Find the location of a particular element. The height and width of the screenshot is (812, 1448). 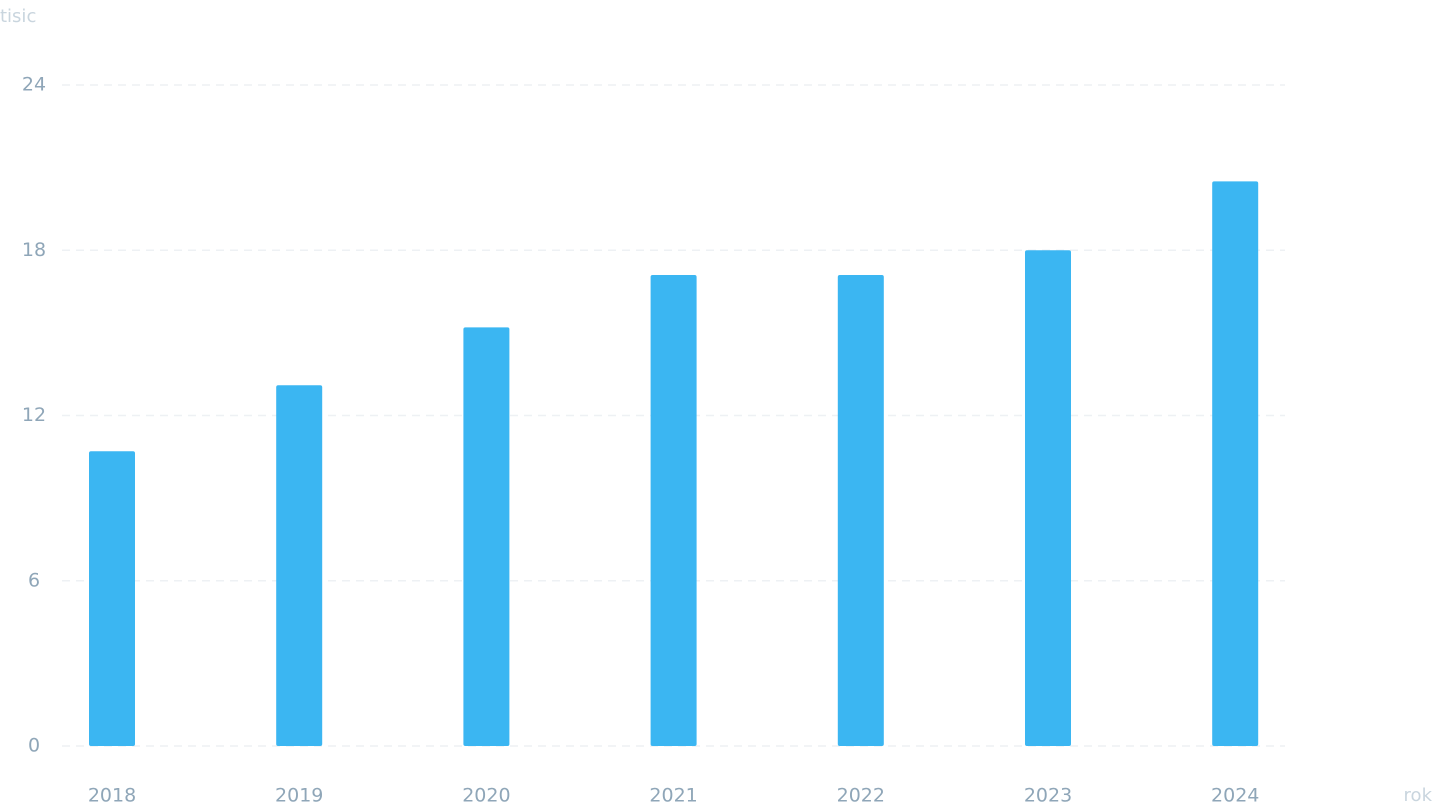

x-tick-label: 2021 is located at coordinates (673, 796).